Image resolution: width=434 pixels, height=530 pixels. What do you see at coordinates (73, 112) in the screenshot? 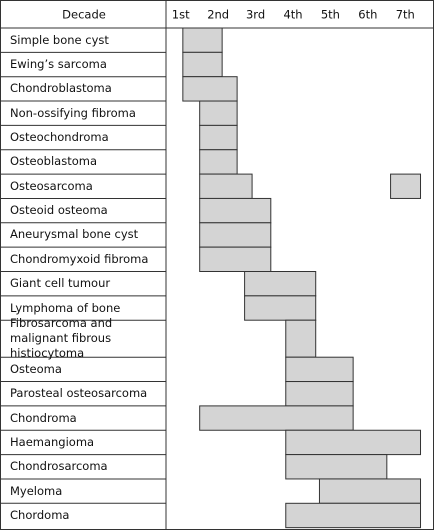
I see `row-label: Non-ossifying fibroma` at bounding box center [73, 112].